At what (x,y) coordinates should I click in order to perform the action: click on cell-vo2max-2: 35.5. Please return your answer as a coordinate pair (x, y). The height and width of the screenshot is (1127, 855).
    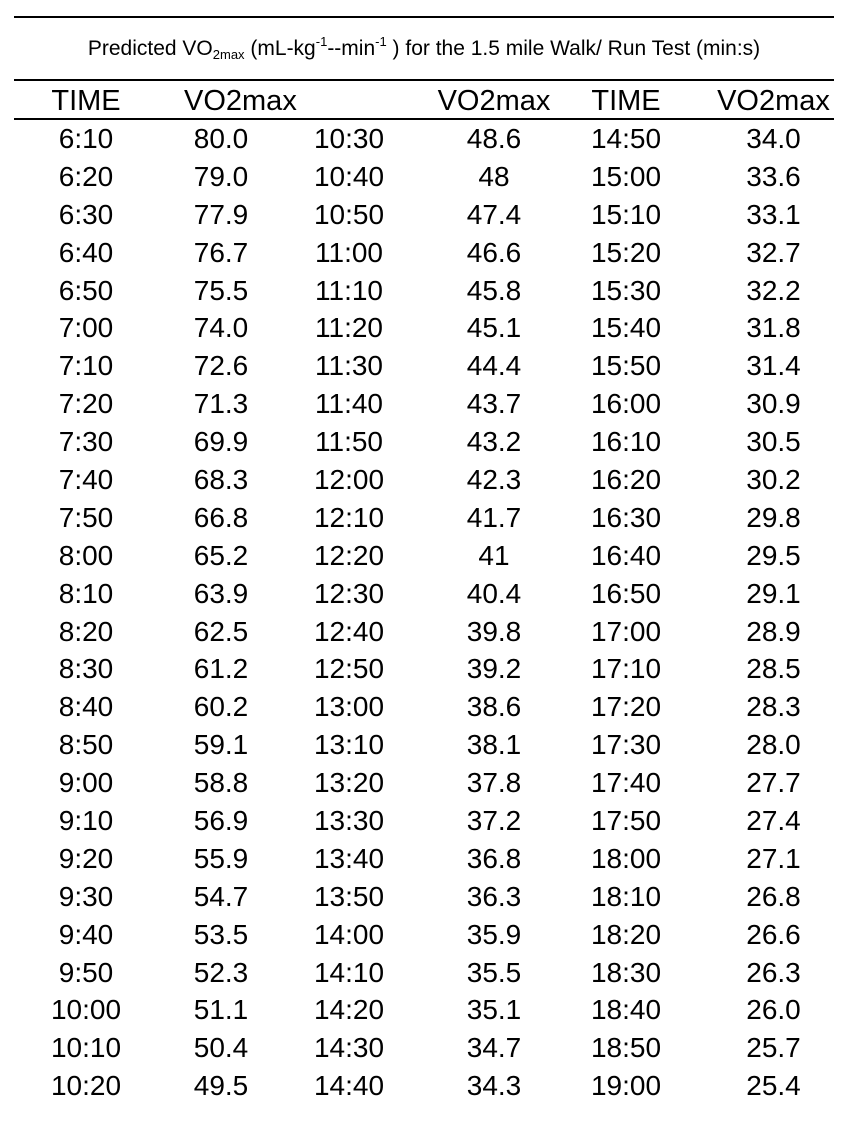
    Looking at the image, I should click on (494, 972).